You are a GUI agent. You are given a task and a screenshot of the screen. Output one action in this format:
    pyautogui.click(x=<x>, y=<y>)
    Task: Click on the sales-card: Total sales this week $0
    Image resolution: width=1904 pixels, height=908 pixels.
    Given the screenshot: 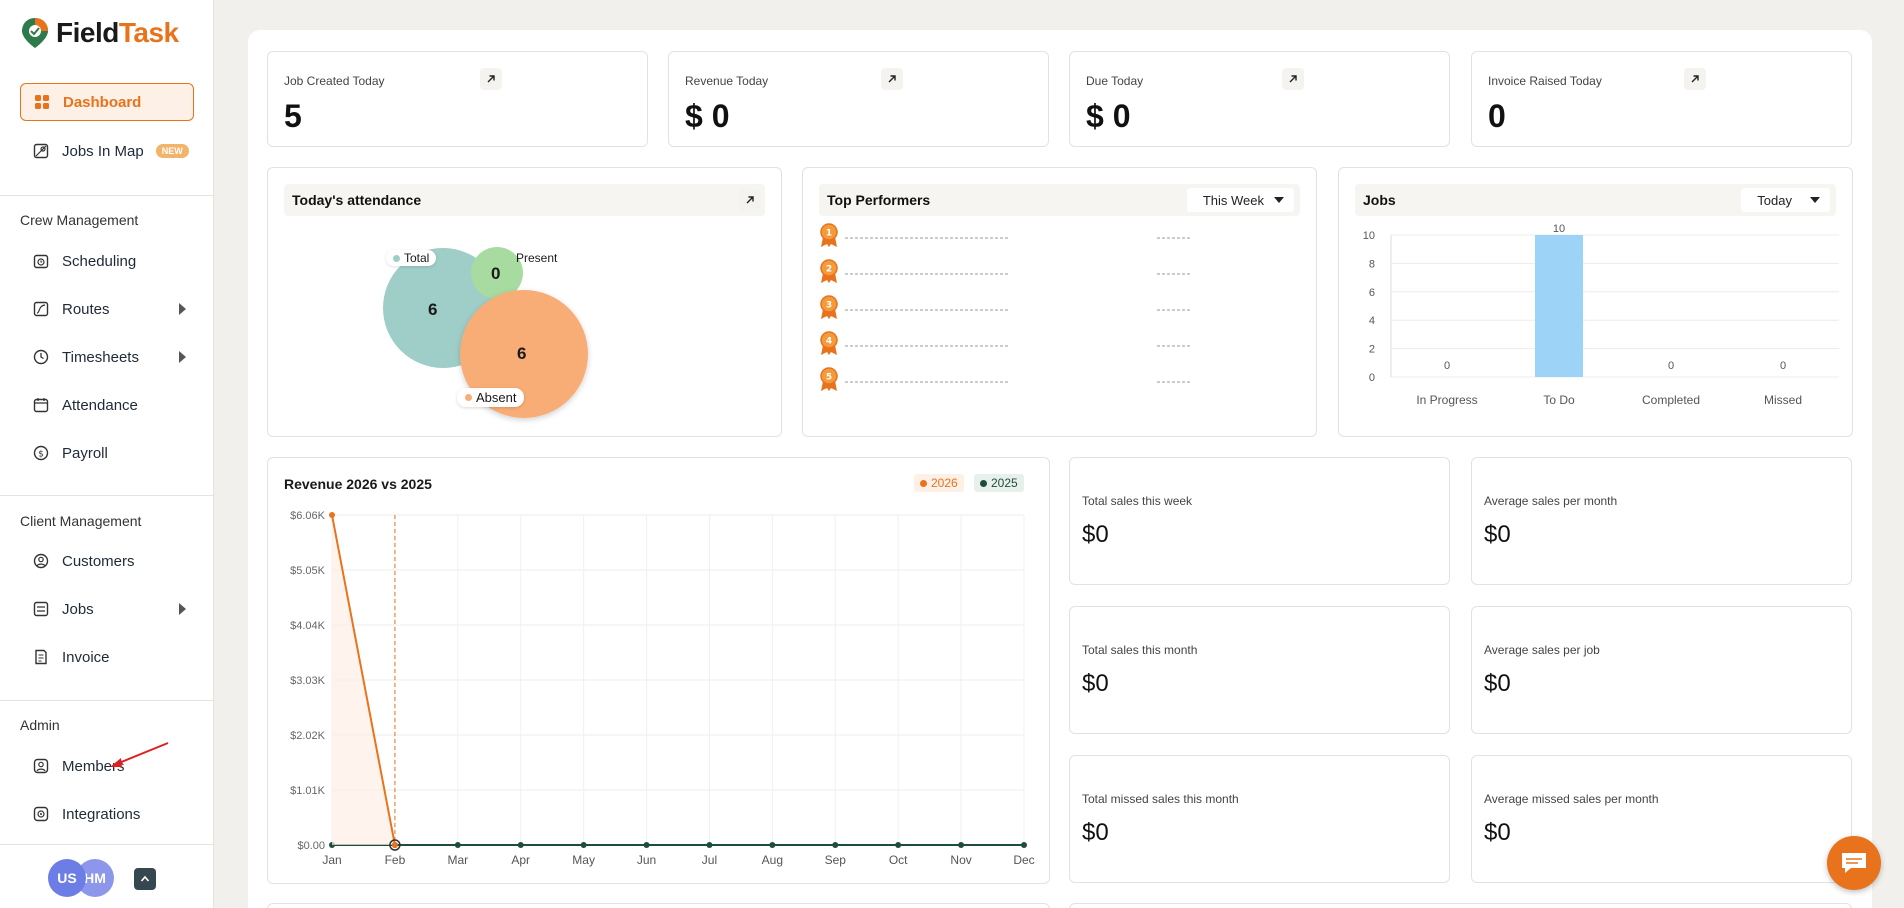 What is the action you would take?
    pyautogui.click(x=1259, y=521)
    